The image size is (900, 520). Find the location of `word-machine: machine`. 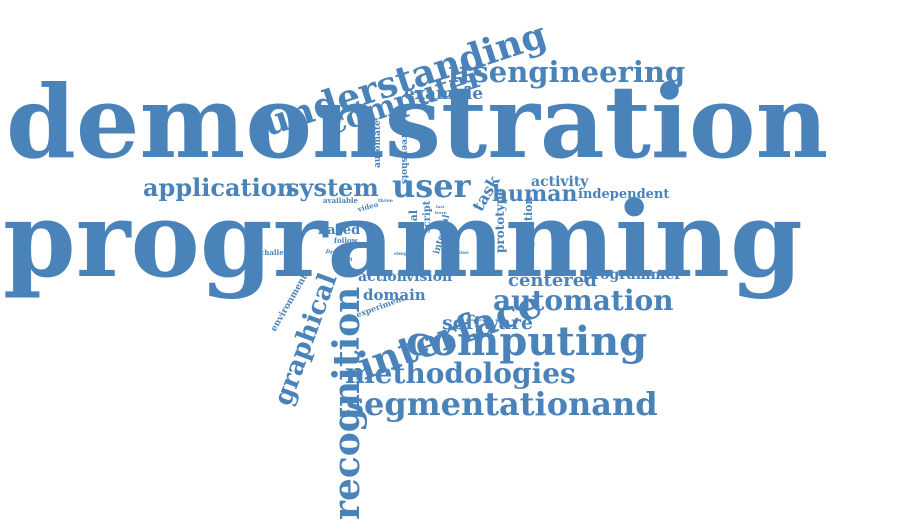

word-machine: machine is located at coordinates (457, 253).